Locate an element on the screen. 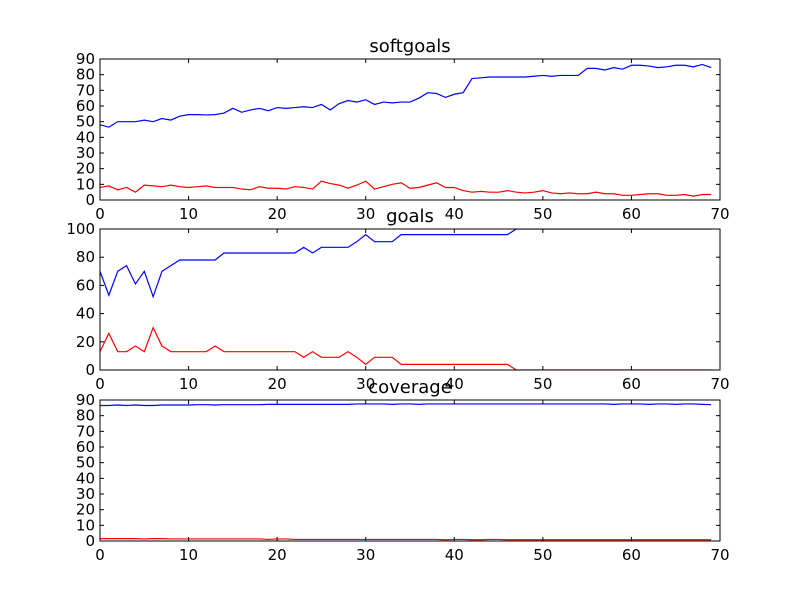  y-tick-label: 100 is located at coordinates (80, 229).